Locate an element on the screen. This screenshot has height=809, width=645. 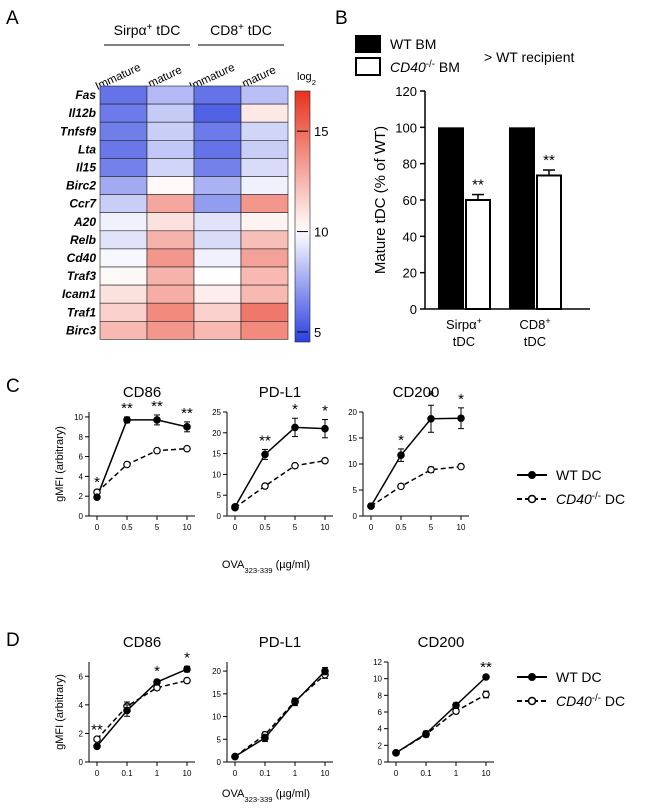
label-part: log is located at coordinates (304, 77).